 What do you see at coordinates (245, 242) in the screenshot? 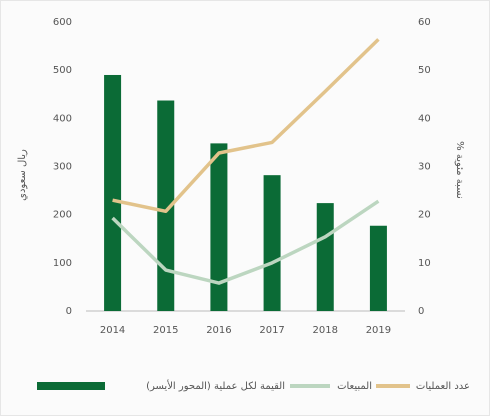
I see `line` at bounding box center [245, 242].